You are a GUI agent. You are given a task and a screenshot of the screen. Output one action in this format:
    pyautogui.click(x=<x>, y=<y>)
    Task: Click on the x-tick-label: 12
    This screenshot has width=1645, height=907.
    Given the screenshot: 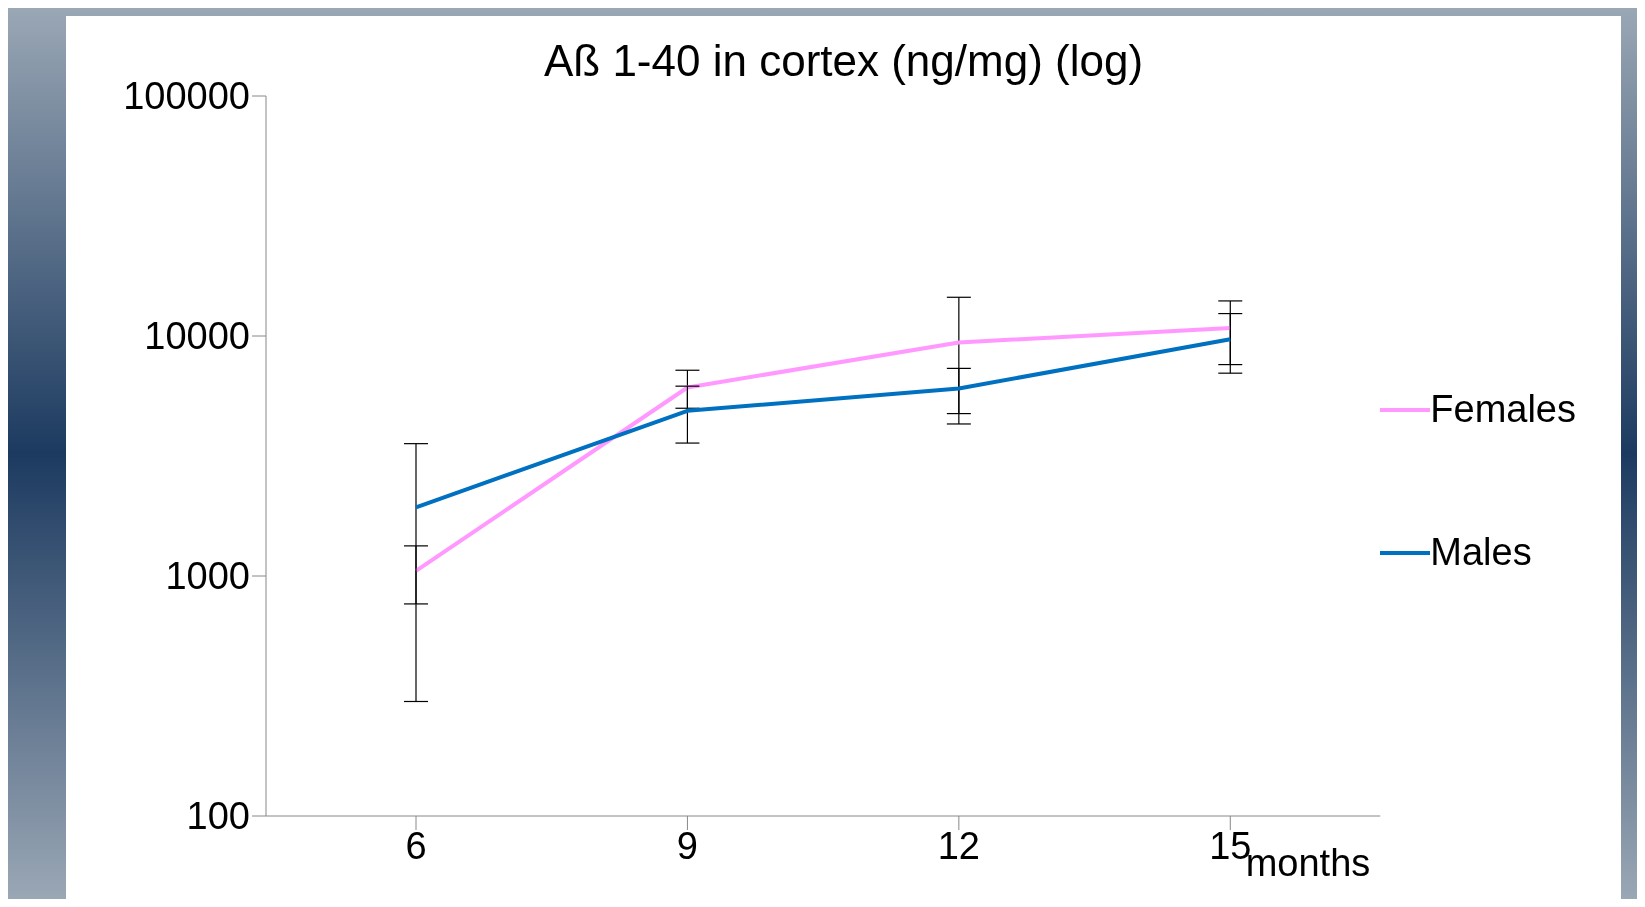 What is the action you would take?
    pyautogui.click(x=958, y=845)
    